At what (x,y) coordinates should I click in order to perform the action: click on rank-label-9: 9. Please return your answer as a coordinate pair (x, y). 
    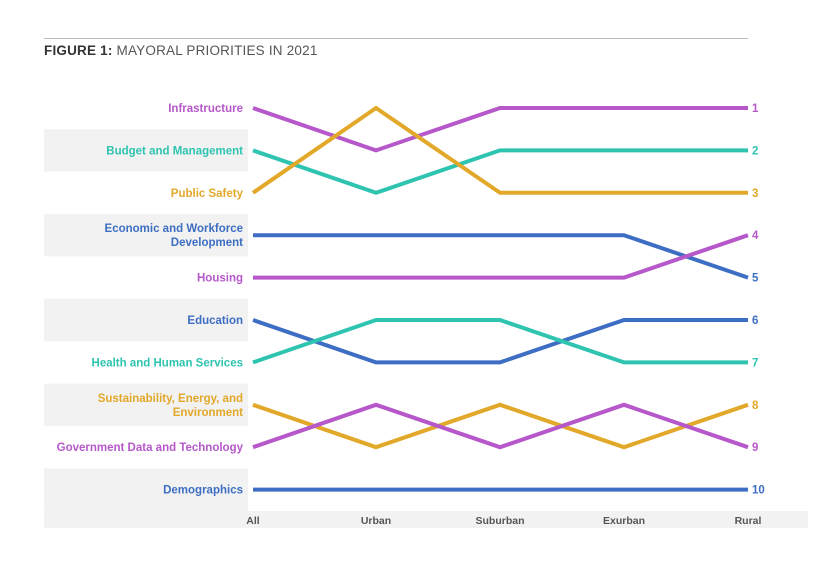
    Looking at the image, I should click on (755, 448).